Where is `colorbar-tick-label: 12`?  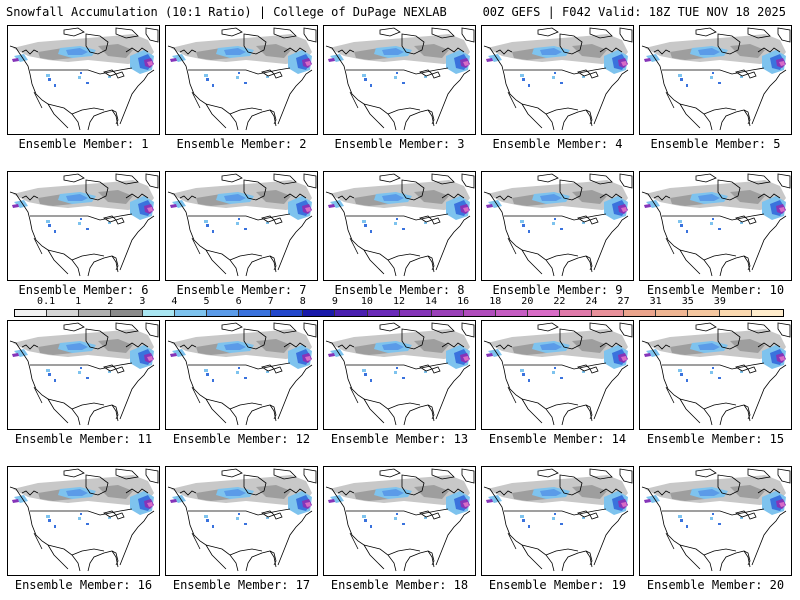 colorbar-tick-label: 12 is located at coordinates (399, 301).